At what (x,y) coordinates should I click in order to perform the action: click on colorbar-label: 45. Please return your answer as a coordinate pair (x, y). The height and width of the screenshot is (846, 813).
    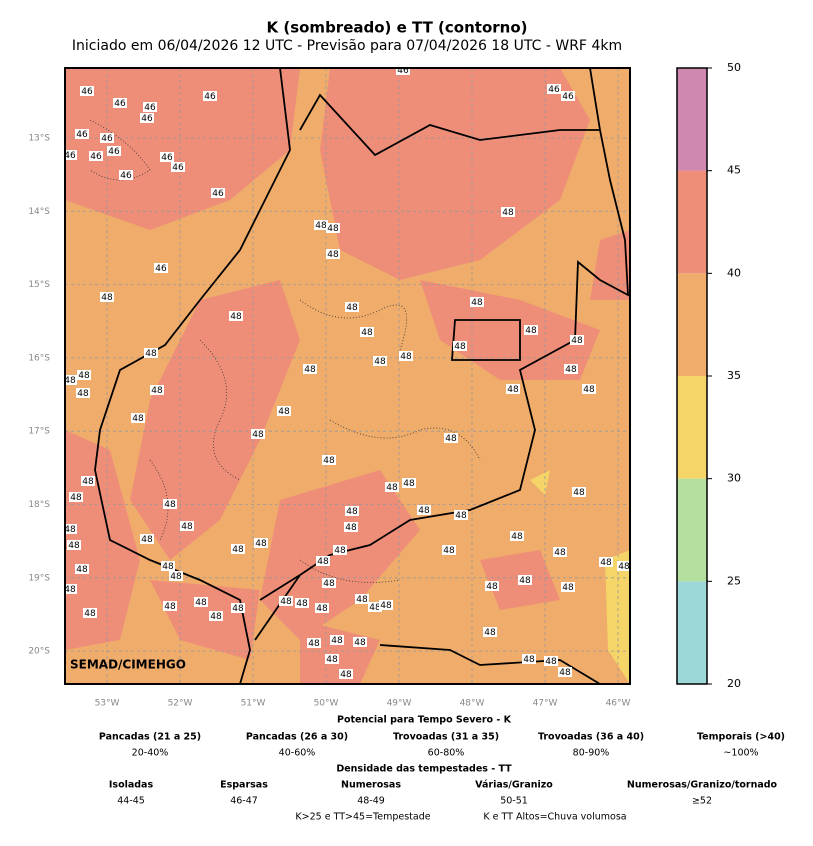
    Looking at the image, I should click on (734, 170).